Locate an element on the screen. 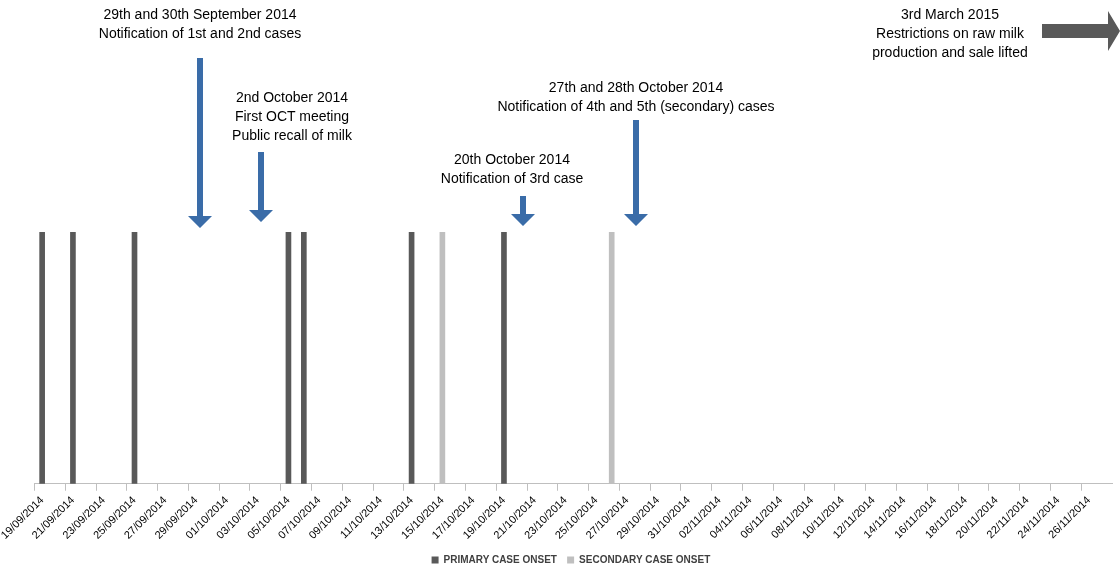 Image resolution: width=1120 pixels, height=575 pixels. text: 29th and 30th September 2014 Notification of 1st and 2nd cases is located at coordinates (200, 24).